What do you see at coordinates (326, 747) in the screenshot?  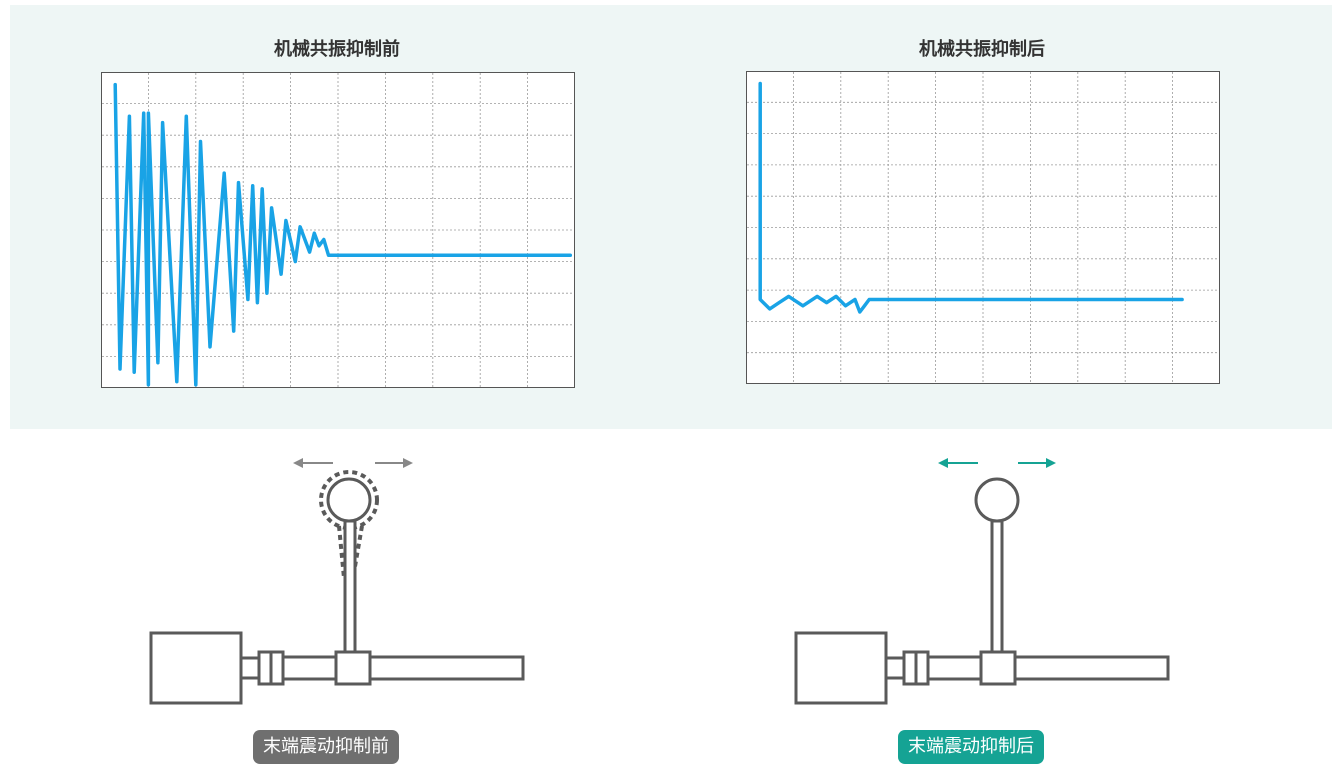 I see `label-before-suppression: 末端震动抑制前` at bounding box center [326, 747].